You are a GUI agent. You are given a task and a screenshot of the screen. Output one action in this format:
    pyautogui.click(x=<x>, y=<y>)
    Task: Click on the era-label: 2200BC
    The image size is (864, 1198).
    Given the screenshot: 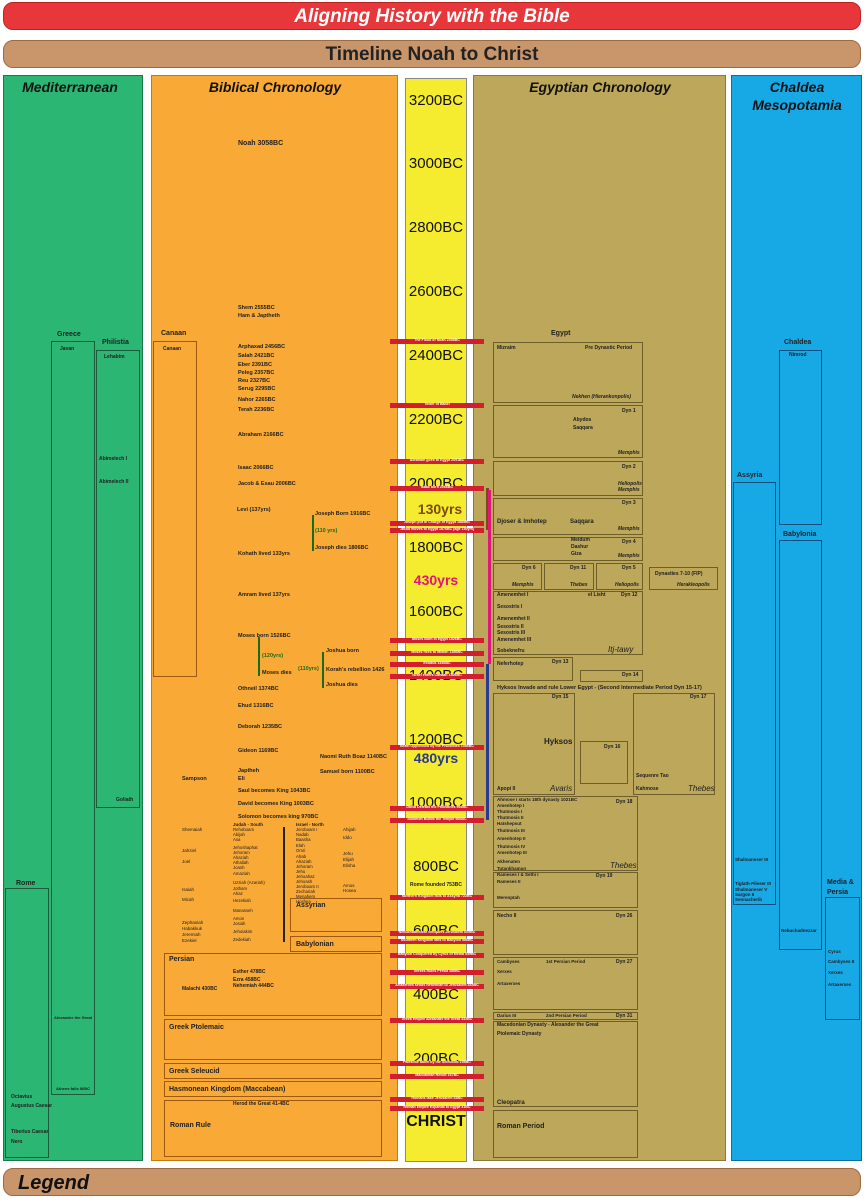 What is the action you would take?
    pyautogui.click(x=436, y=419)
    